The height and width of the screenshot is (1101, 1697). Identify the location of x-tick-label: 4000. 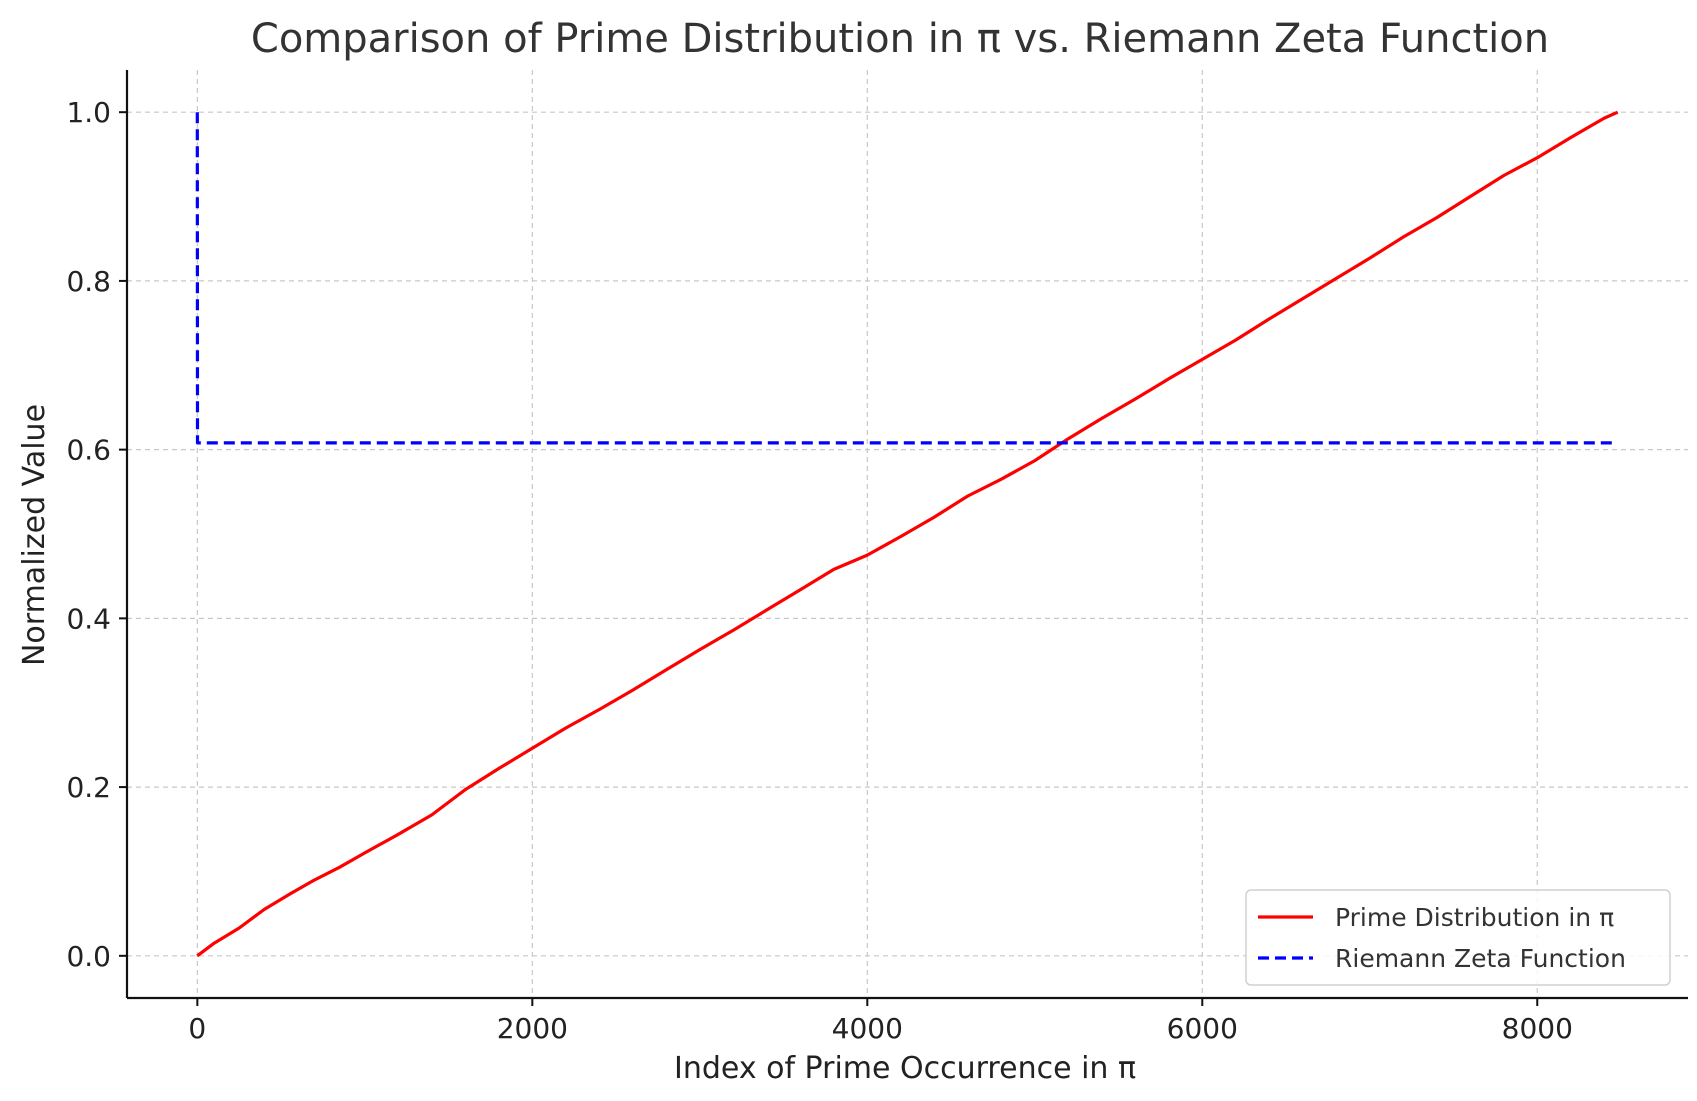
(867, 1028).